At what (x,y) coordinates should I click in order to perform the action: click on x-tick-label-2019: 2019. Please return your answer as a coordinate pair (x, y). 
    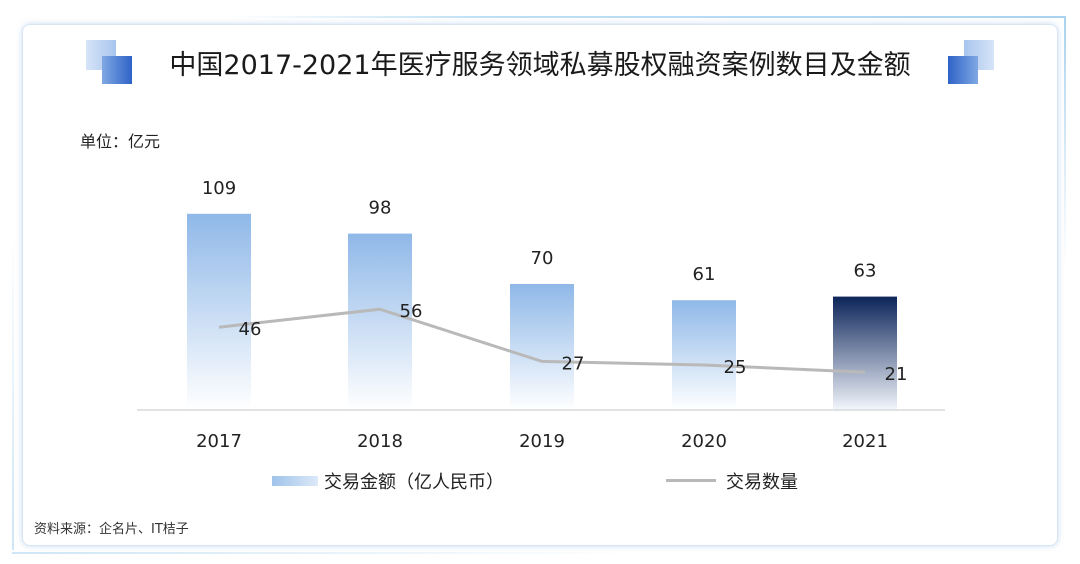
    Looking at the image, I should click on (542, 441).